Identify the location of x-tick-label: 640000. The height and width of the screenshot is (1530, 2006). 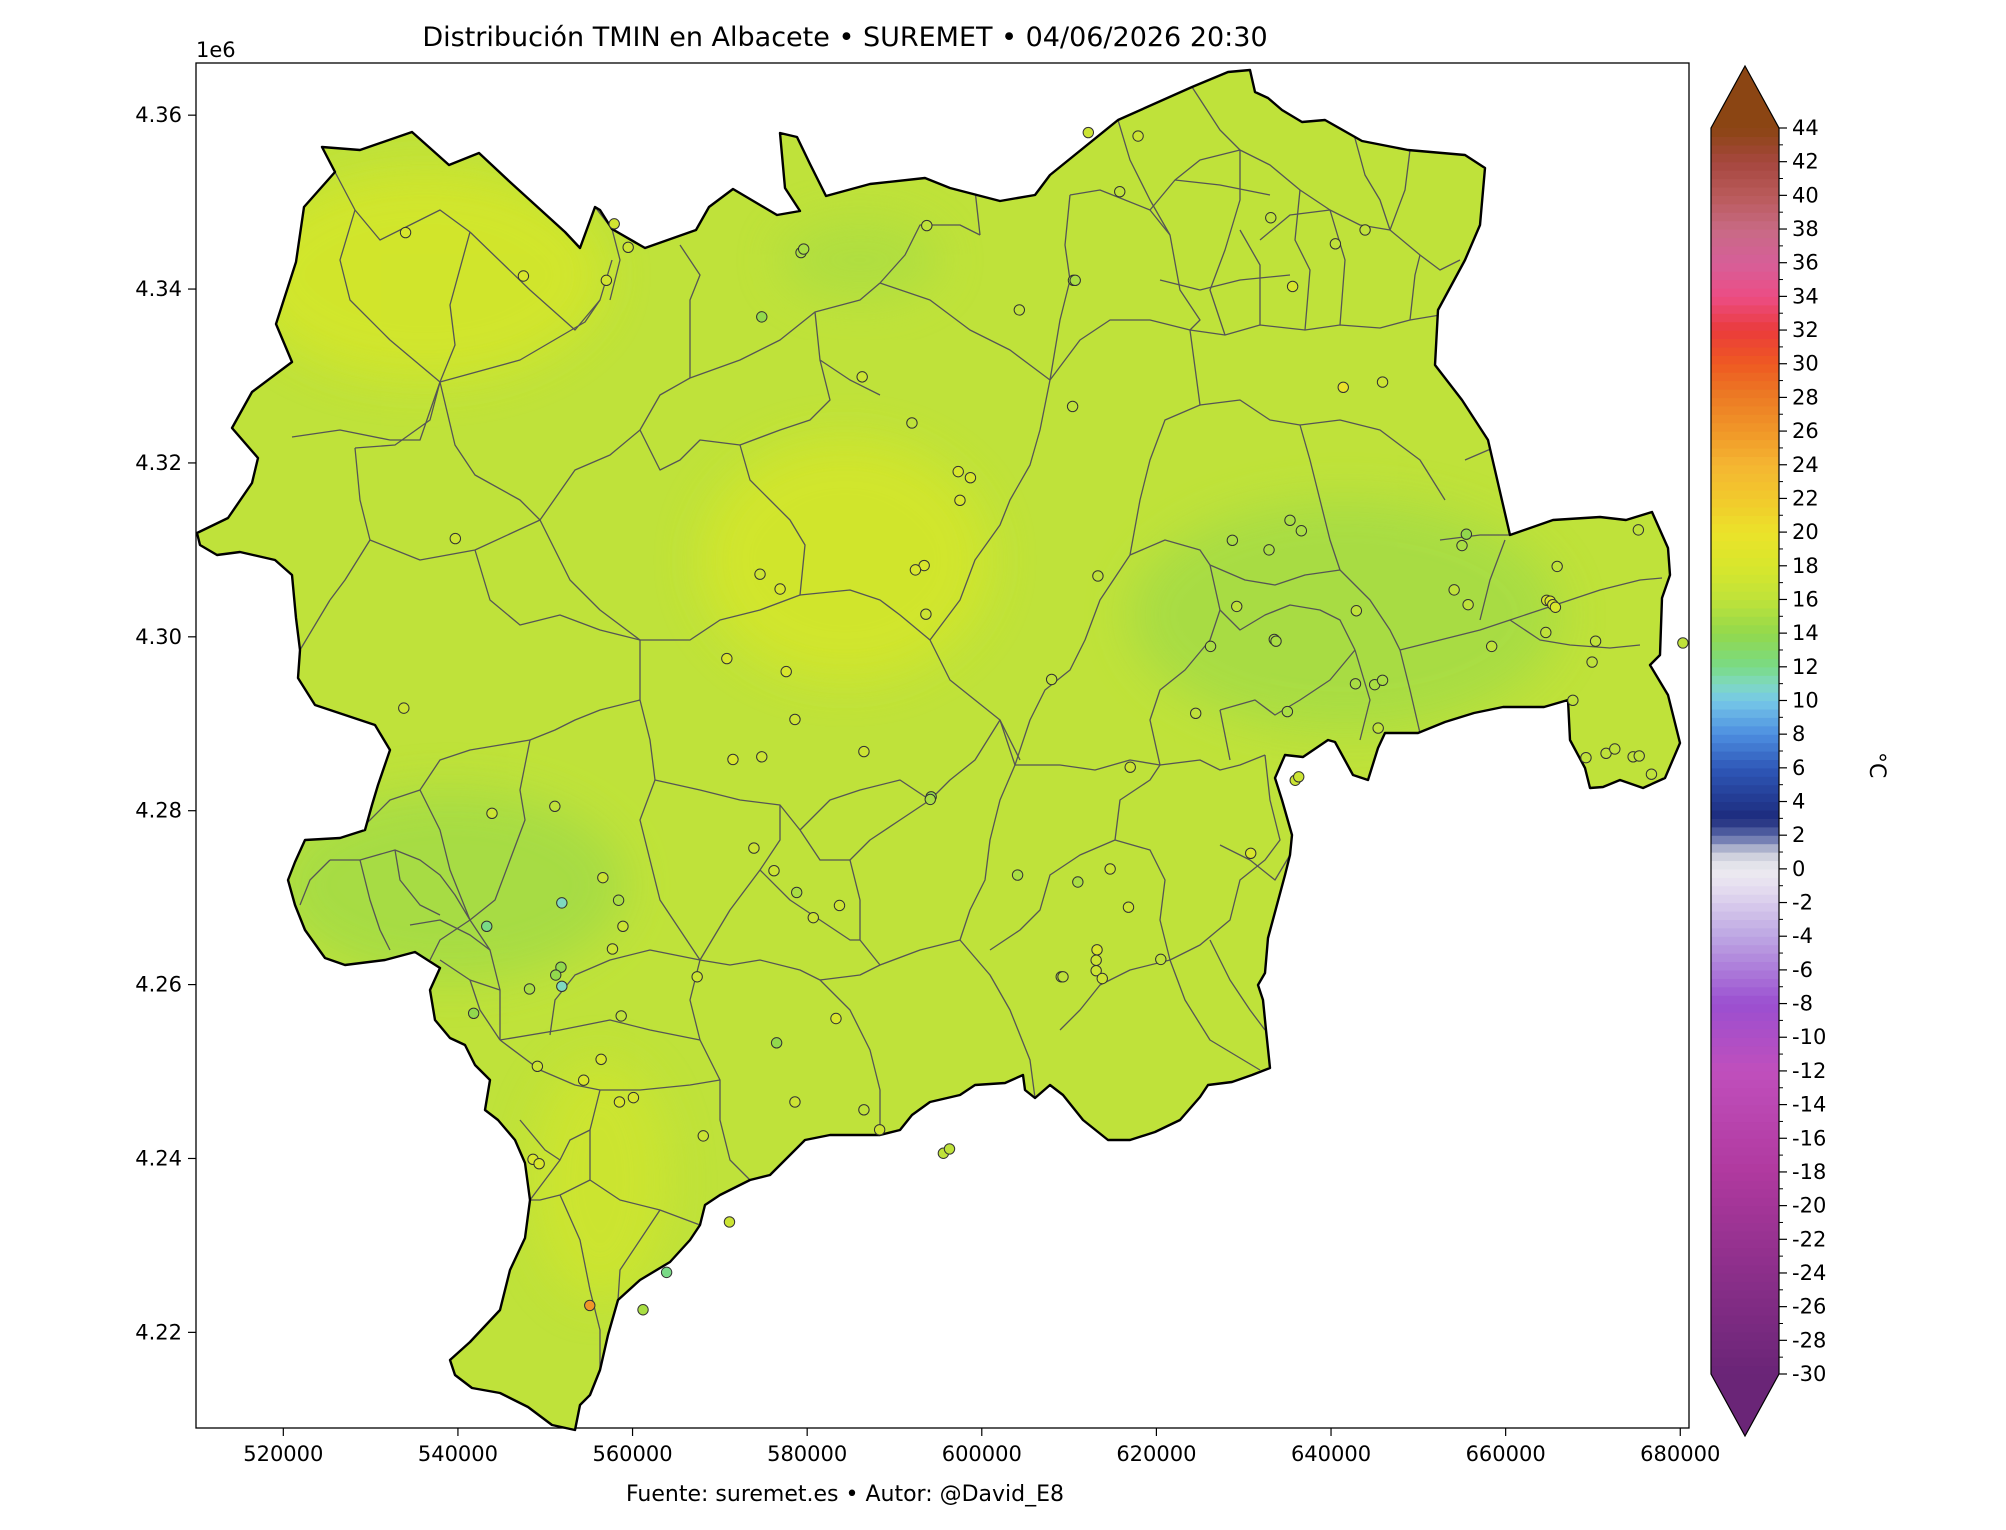
(1331, 1454).